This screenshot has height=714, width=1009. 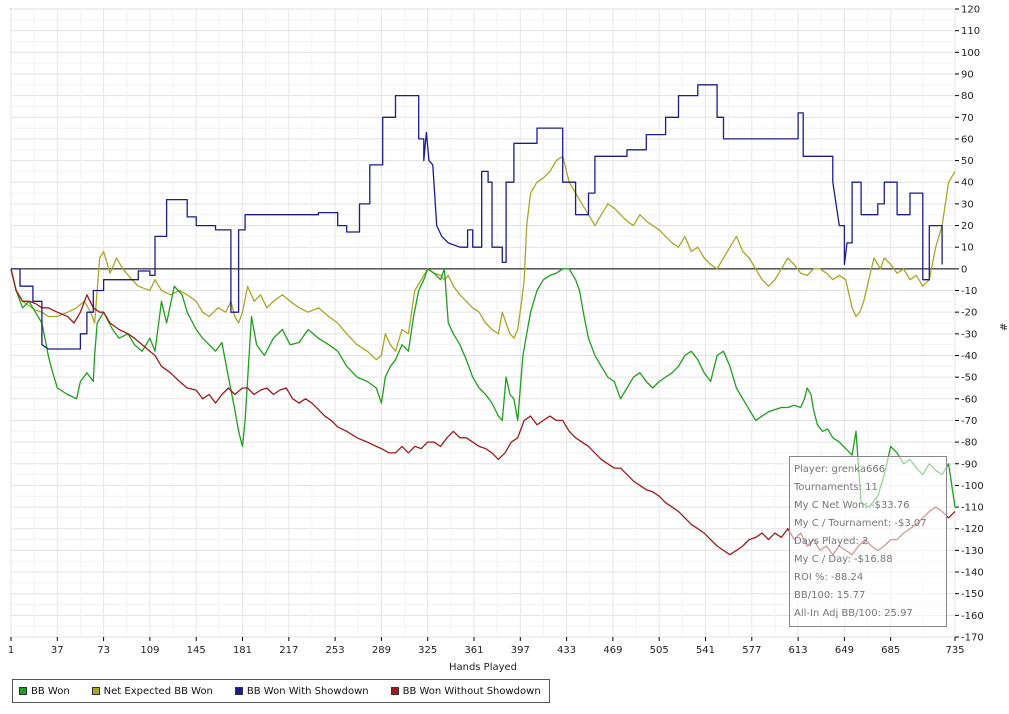 I want to click on legend-label: Net Expected BB Won, so click(x=158, y=691).